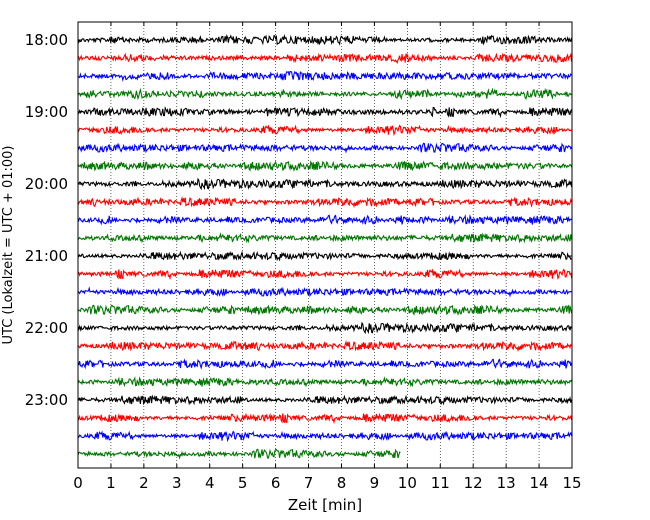  I want to click on x-tick-label: 1, so click(111, 483).